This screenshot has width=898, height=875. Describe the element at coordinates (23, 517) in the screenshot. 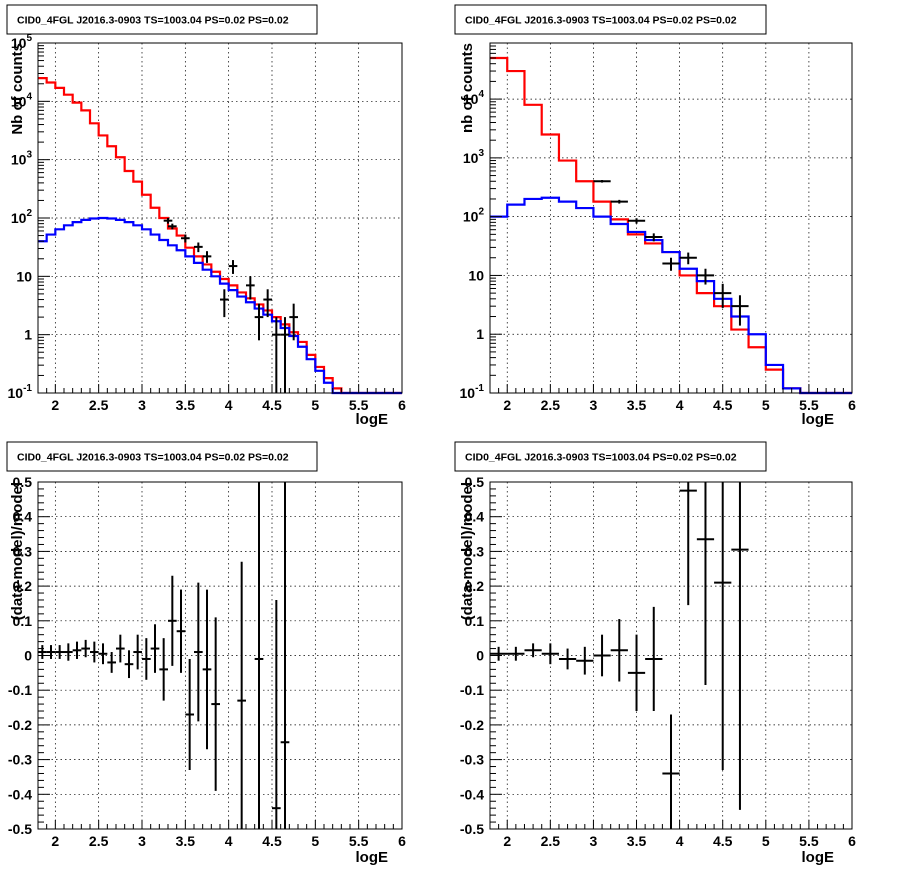

I see `y-tick-label: 0.4` at that location.